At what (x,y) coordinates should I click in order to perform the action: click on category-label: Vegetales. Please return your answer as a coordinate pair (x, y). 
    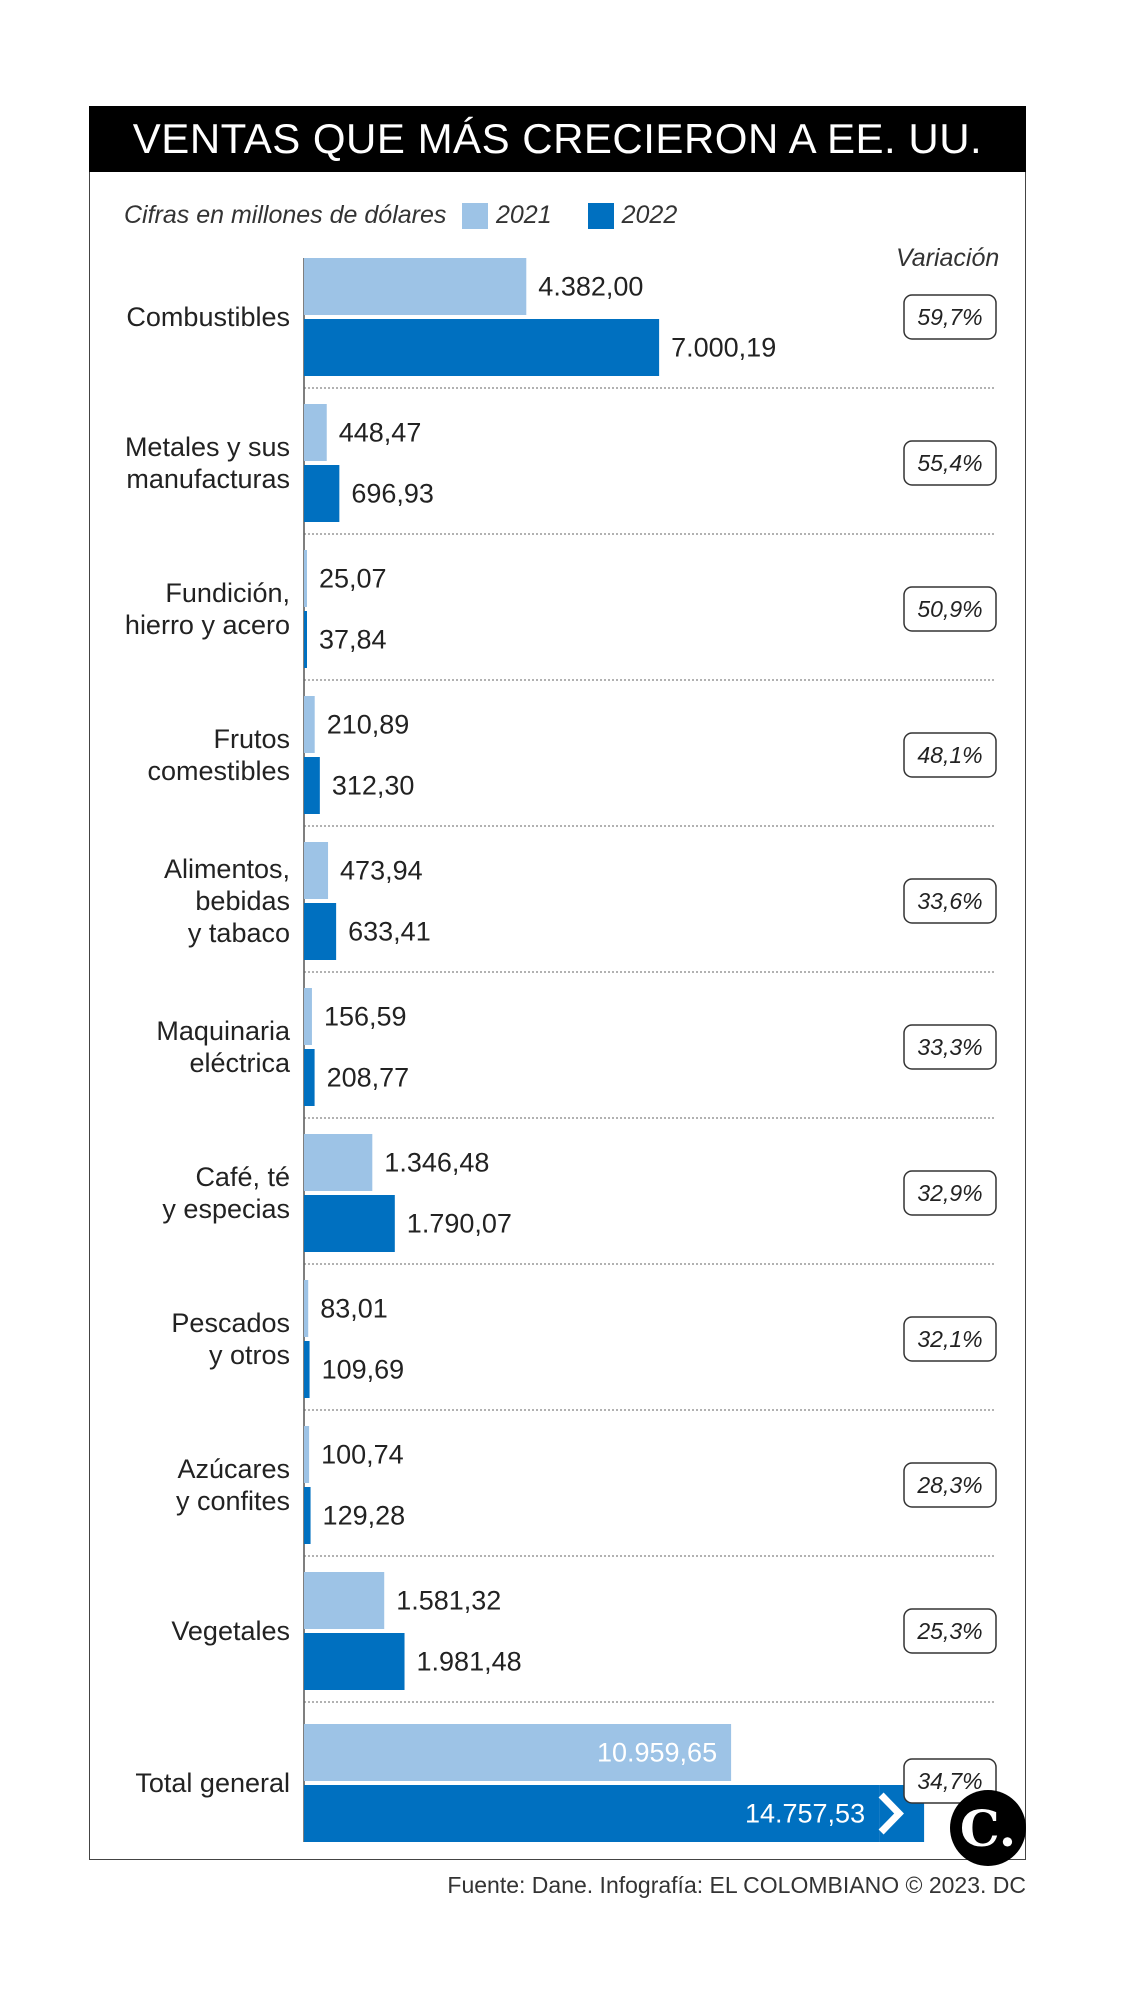
    Looking at the image, I should click on (230, 1631).